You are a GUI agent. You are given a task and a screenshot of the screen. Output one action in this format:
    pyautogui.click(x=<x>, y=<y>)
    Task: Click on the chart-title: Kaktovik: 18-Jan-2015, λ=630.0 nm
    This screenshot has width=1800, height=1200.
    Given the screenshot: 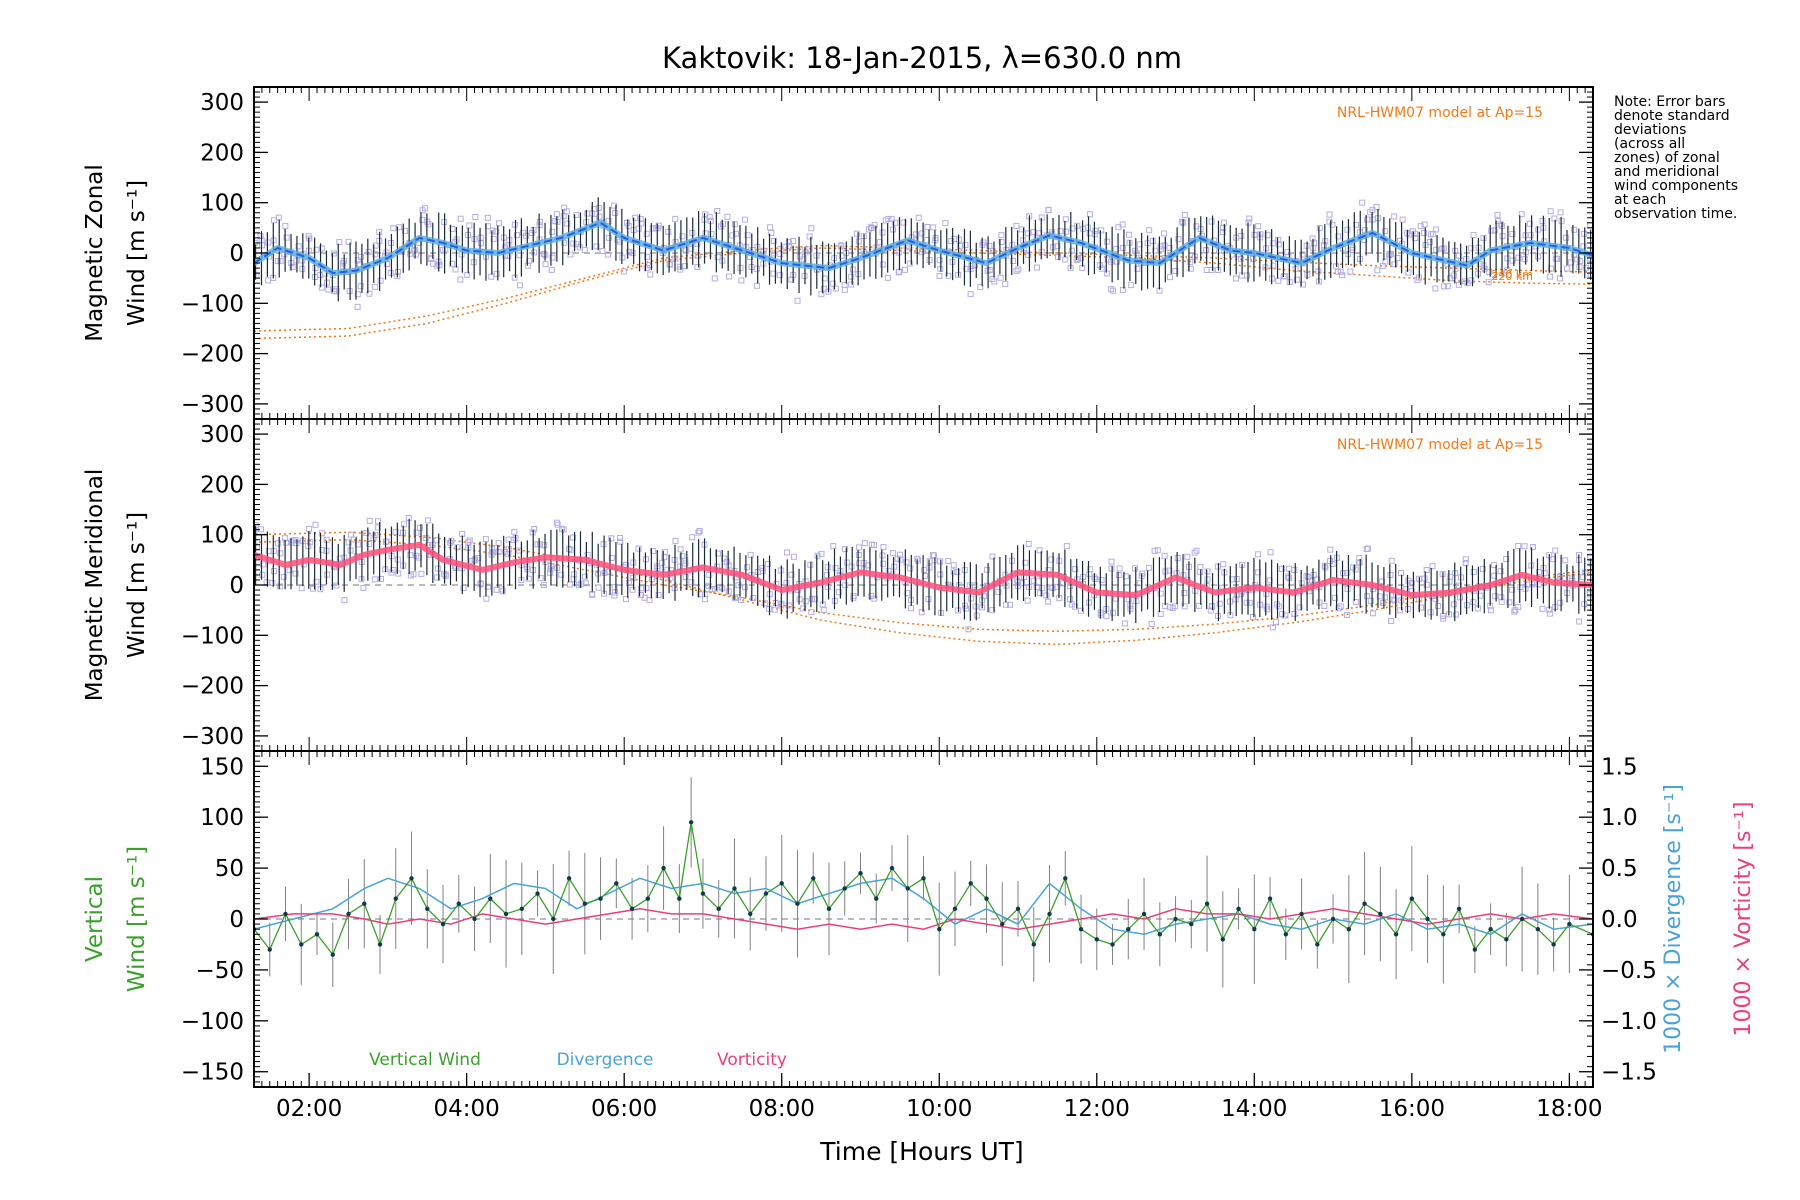 What is the action you would take?
    pyautogui.click(x=922, y=58)
    